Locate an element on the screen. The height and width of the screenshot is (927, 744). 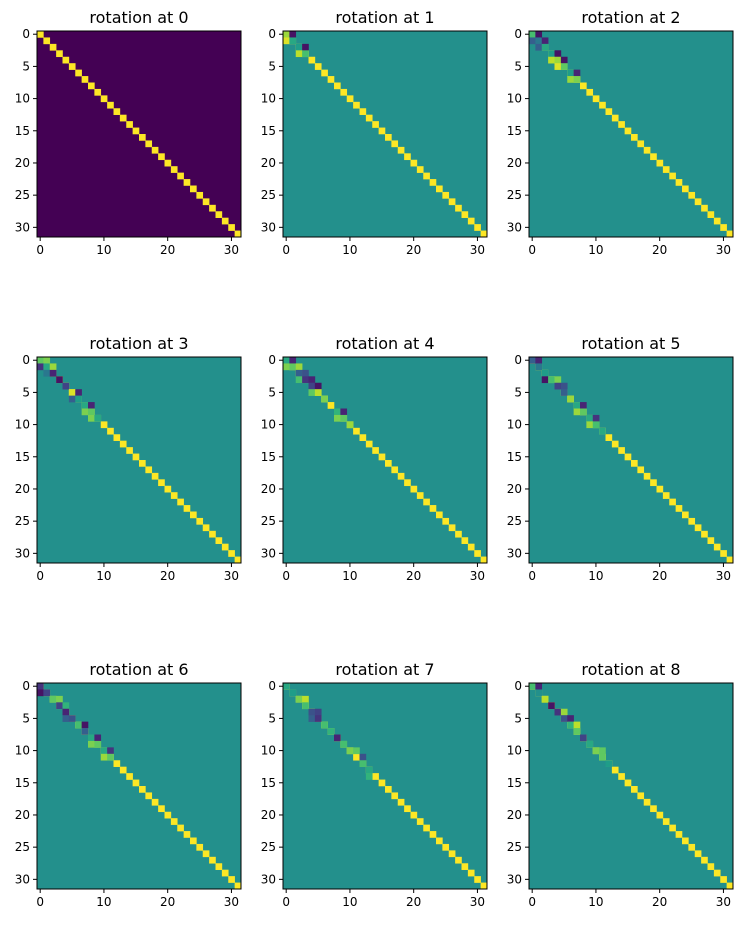
subplot-3: rotation at 3 0 10 20 30 0 5 10 15 20 25 30 is located at coordinates (128, 458).